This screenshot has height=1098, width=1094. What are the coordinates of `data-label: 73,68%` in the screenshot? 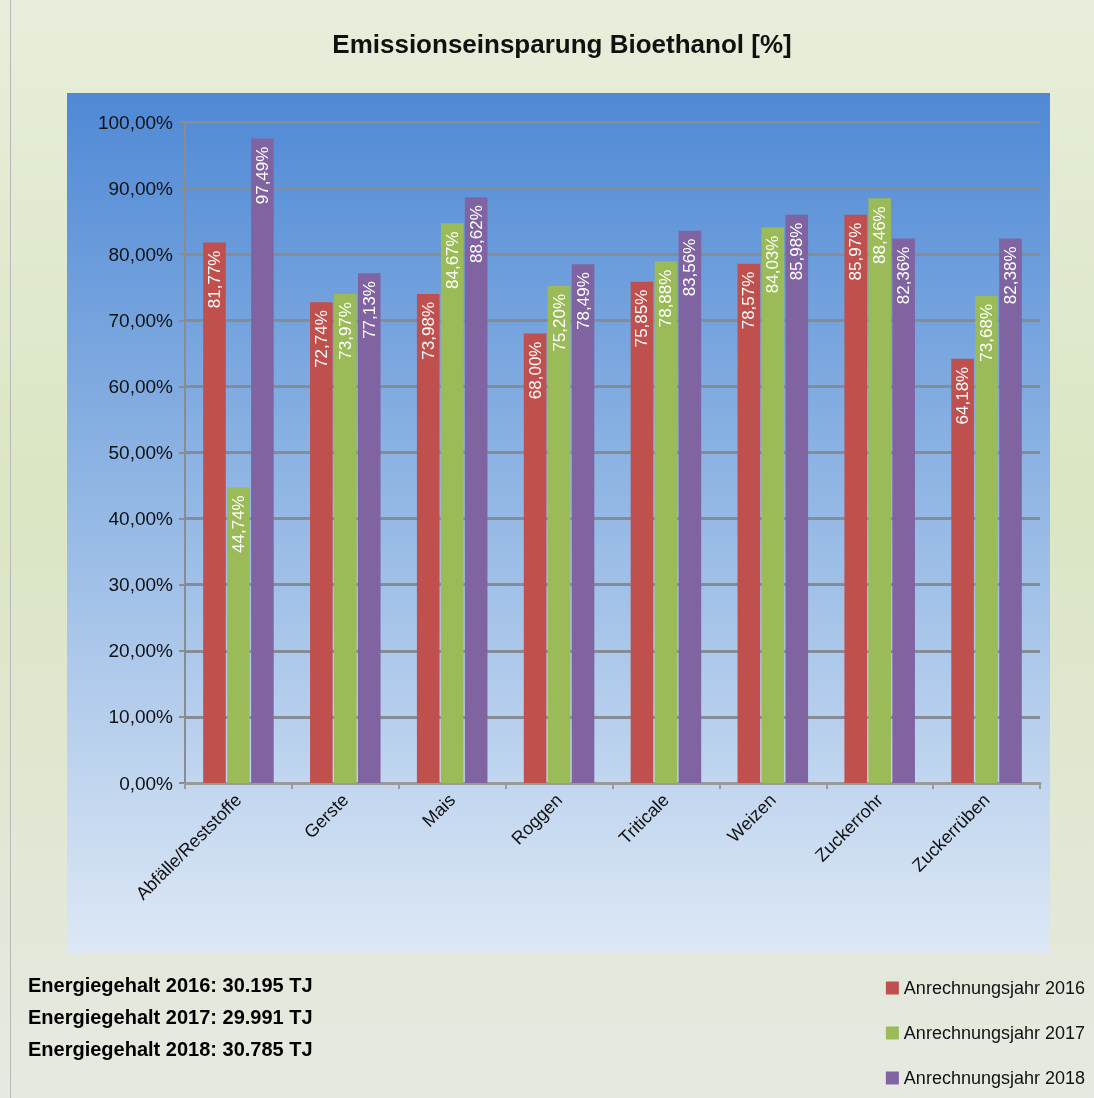 It's located at (987, 332).